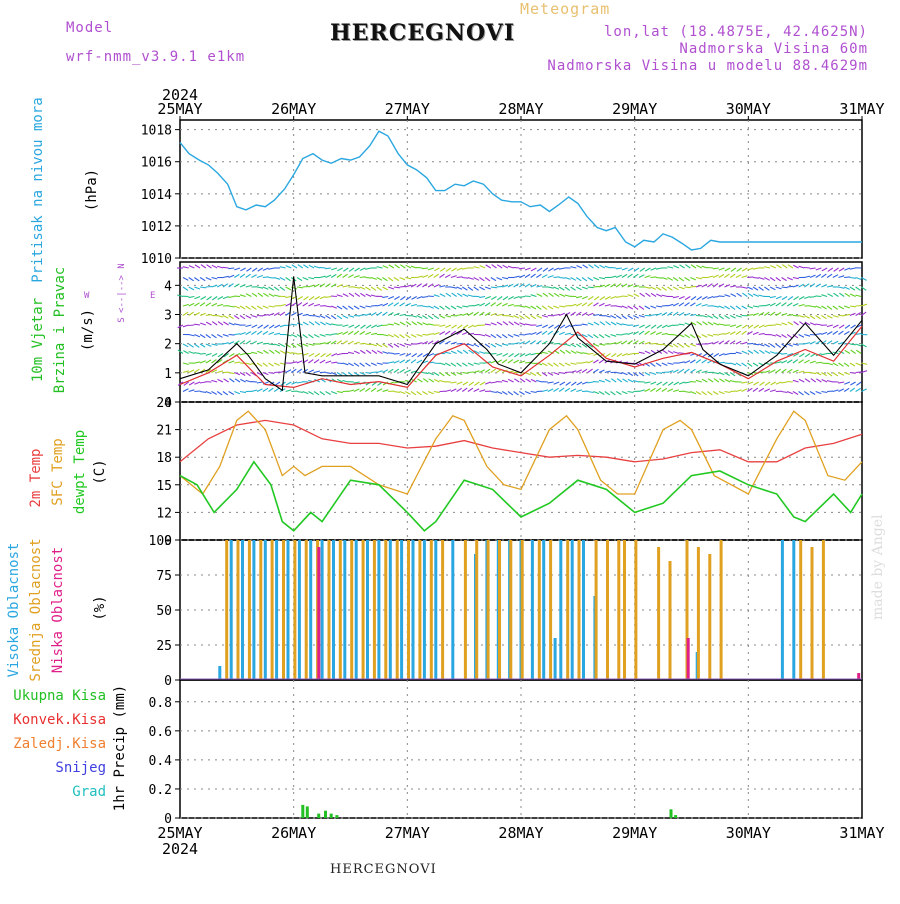  I want to click on x-tick-label-bottom: 29MAY, so click(634, 833).